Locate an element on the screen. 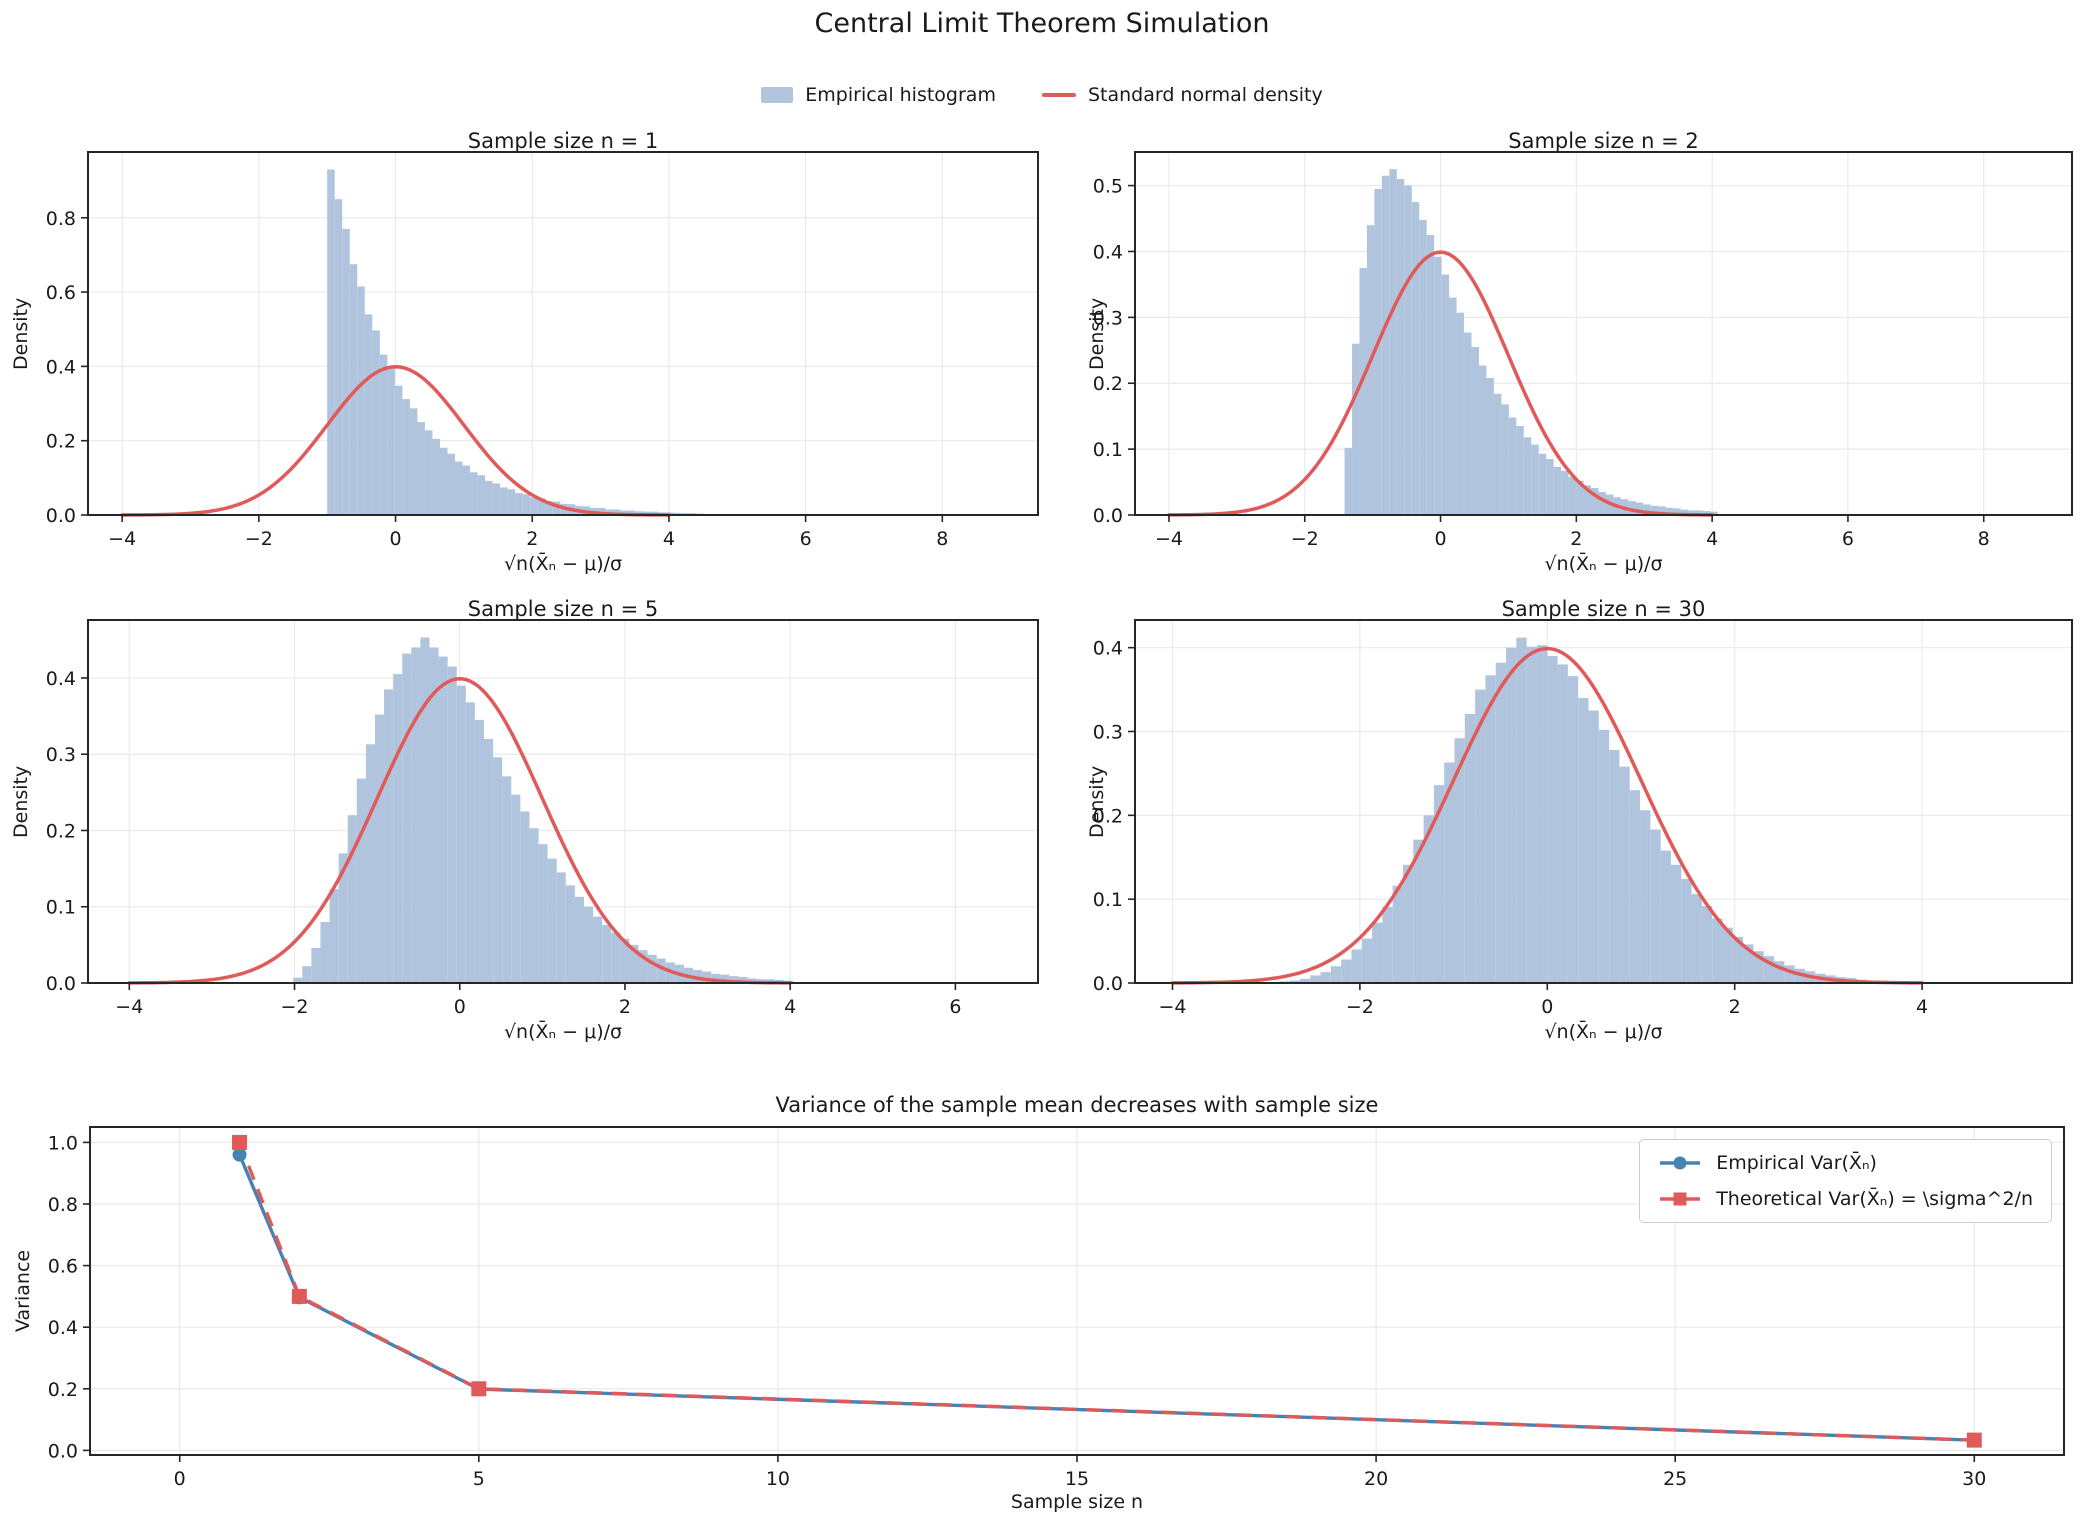  legend-item-histogram: Empirical histogram is located at coordinates (878, 95).